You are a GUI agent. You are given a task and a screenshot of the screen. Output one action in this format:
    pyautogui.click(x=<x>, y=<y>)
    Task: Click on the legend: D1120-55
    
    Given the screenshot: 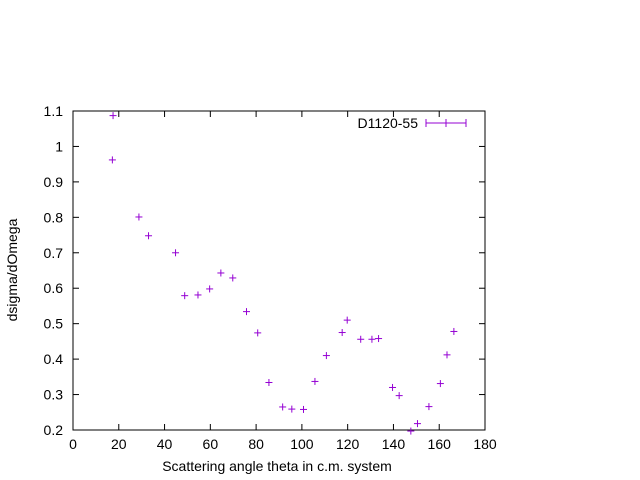 What is the action you would take?
    pyautogui.click(x=412, y=123)
    